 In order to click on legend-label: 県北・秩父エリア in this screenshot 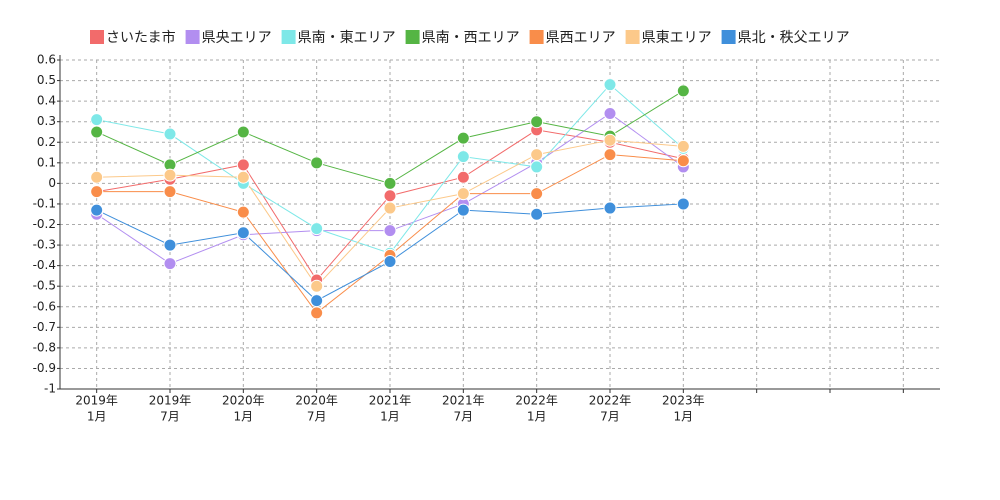, I will do `click(794, 38)`.